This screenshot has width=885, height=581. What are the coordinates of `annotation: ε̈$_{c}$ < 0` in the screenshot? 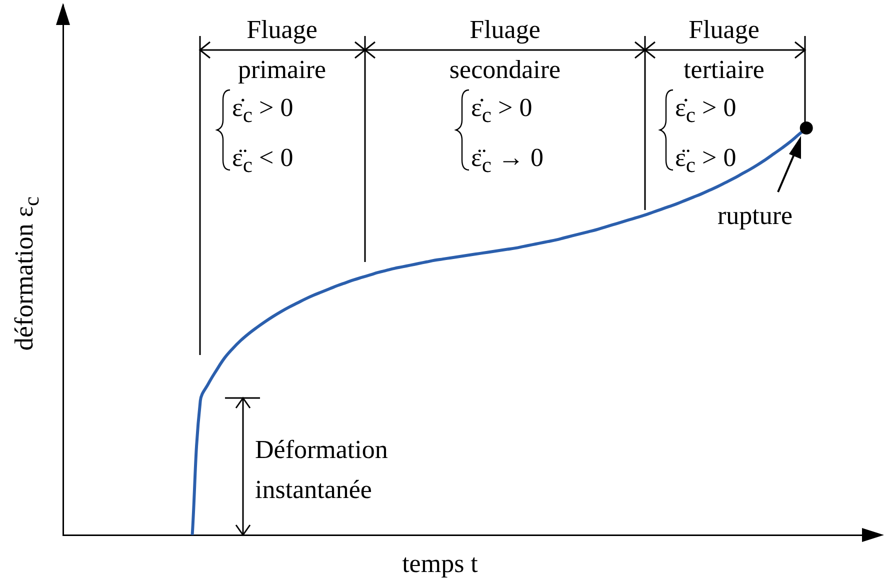 It's located at (263, 161).